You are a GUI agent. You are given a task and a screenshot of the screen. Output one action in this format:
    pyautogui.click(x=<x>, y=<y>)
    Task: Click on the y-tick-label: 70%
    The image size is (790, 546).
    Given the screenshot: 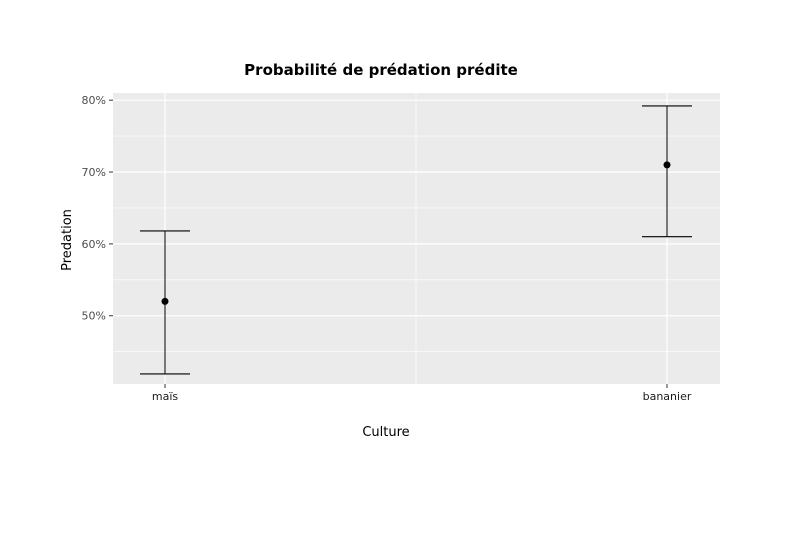 What is the action you would take?
    pyautogui.click(x=94, y=172)
    